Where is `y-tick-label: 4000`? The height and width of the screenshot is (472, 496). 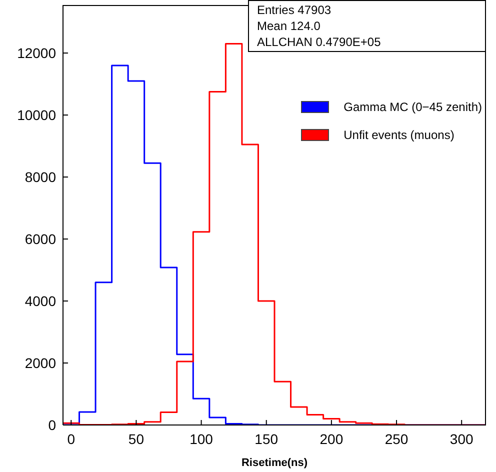
y-tick-label: 4000 is located at coordinates (40, 300).